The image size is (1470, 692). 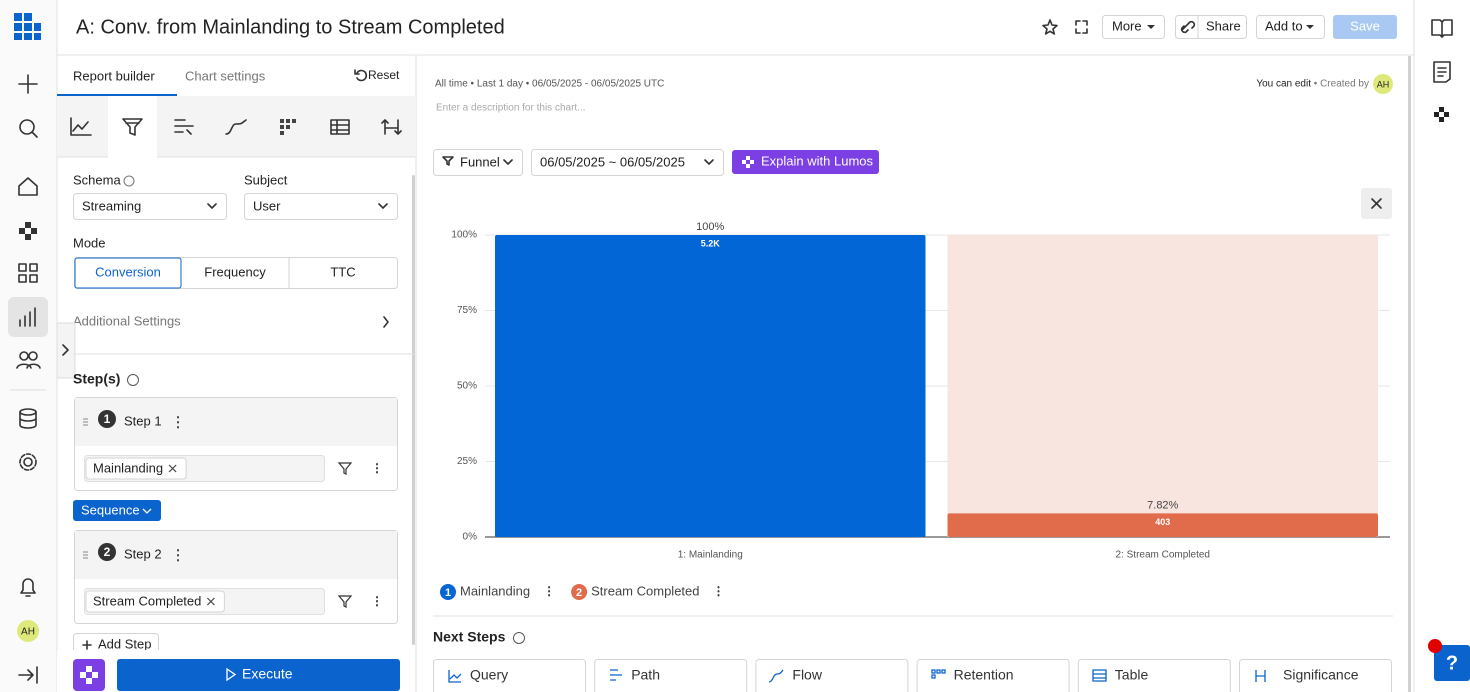 I want to click on settings-icon, so click(x=28, y=462).